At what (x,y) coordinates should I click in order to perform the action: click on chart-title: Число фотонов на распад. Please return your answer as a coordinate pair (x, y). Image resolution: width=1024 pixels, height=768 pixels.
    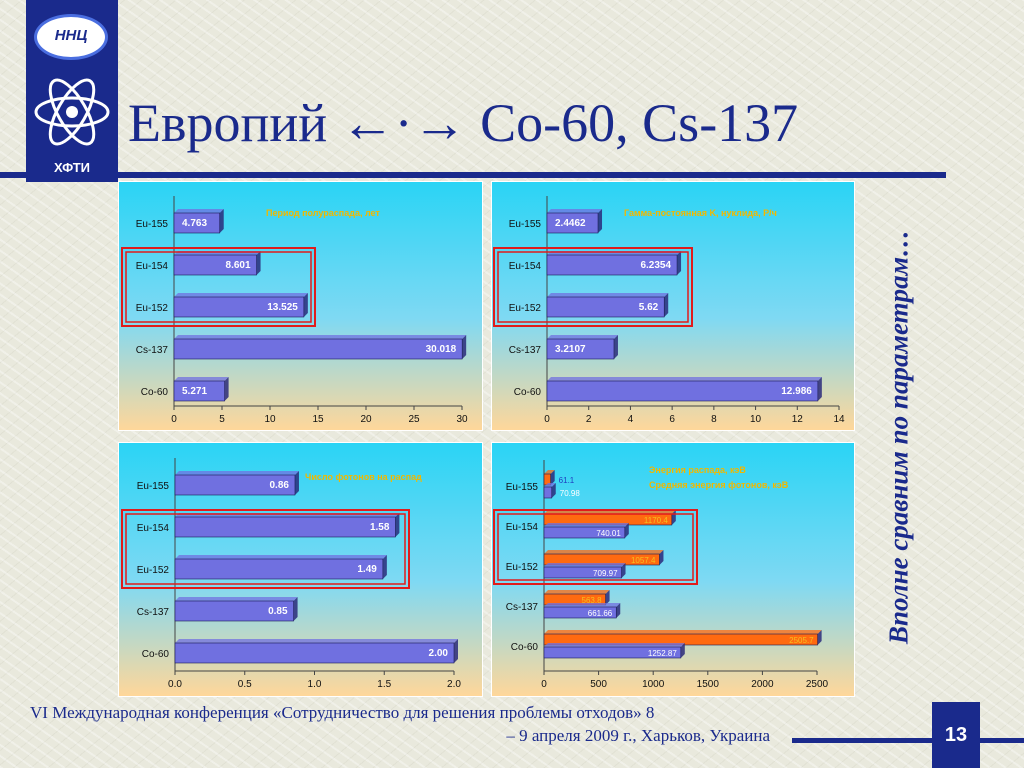
    Looking at the image, I should click on (363, 477).